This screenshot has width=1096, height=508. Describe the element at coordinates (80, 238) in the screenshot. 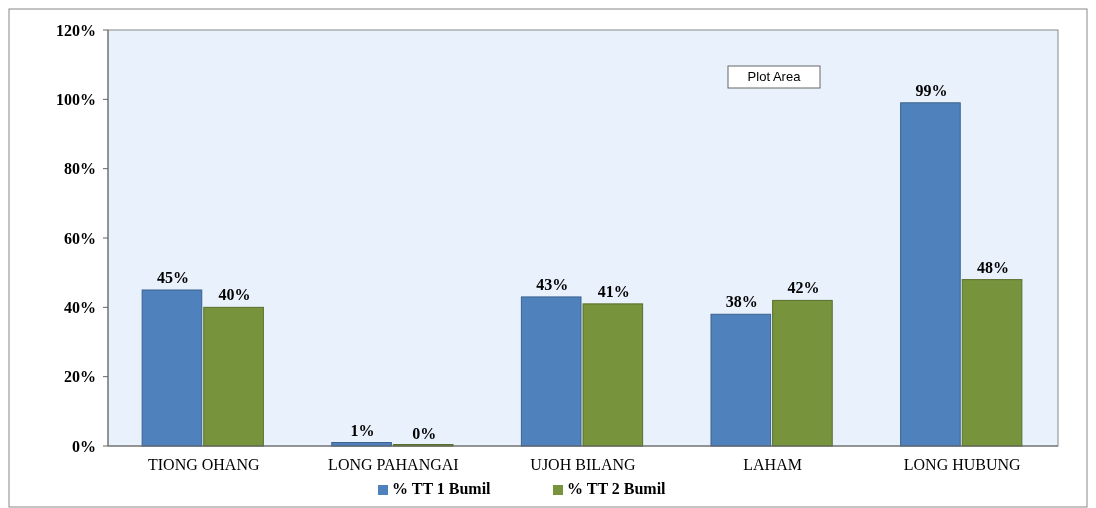

I see `y-tick-label: 60%` at that location.